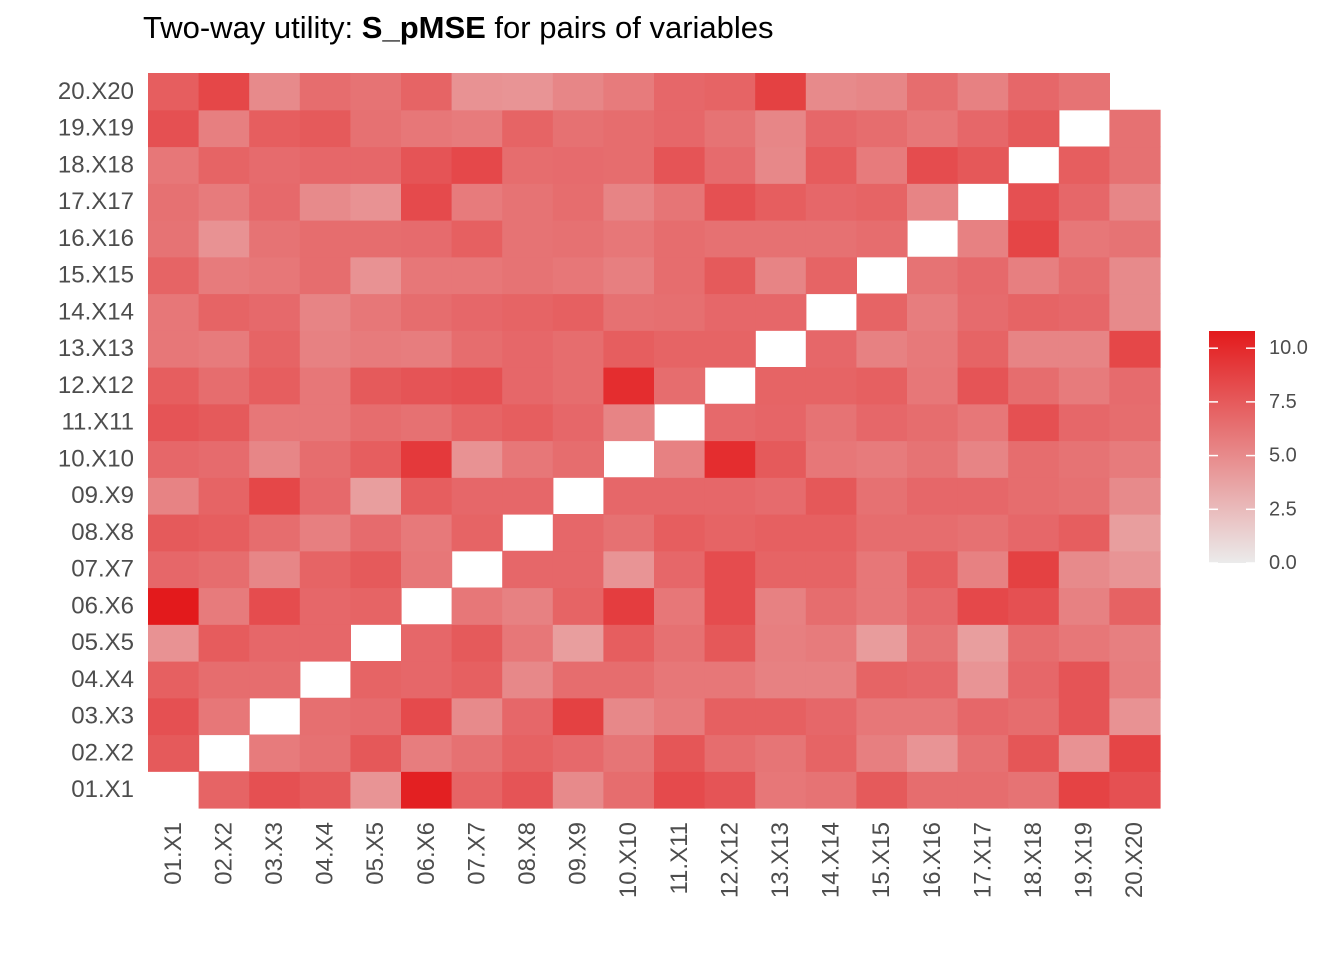 The image size is (1344, 960). I want to click on y-tick-label: 11.X11, so click(97, 422).